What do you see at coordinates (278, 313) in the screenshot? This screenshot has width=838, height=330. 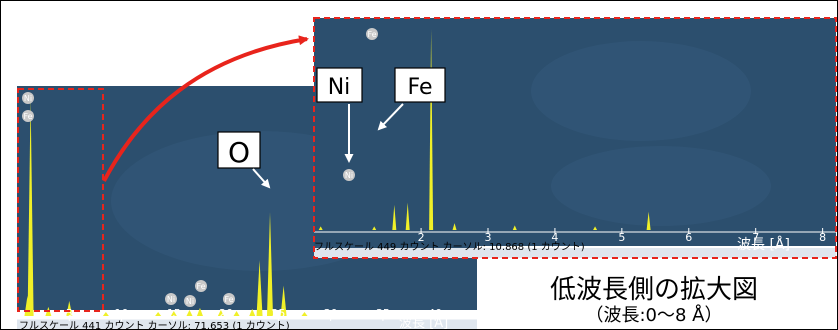 I see `main-tick-label: 25` at bounding box center [278, 313].